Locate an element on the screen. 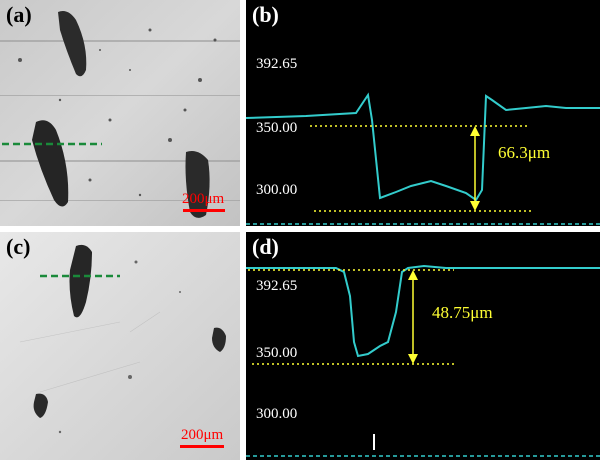  tick-d-2: 300.00 is located at coordinates (277, 414).